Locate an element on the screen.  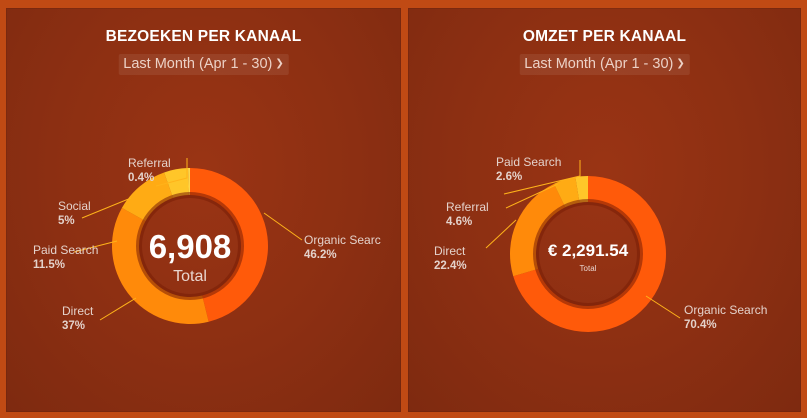
visits-date-range-select: Last Month (Apr 1 - 30) ❯ is located at coordinates (203, 64).